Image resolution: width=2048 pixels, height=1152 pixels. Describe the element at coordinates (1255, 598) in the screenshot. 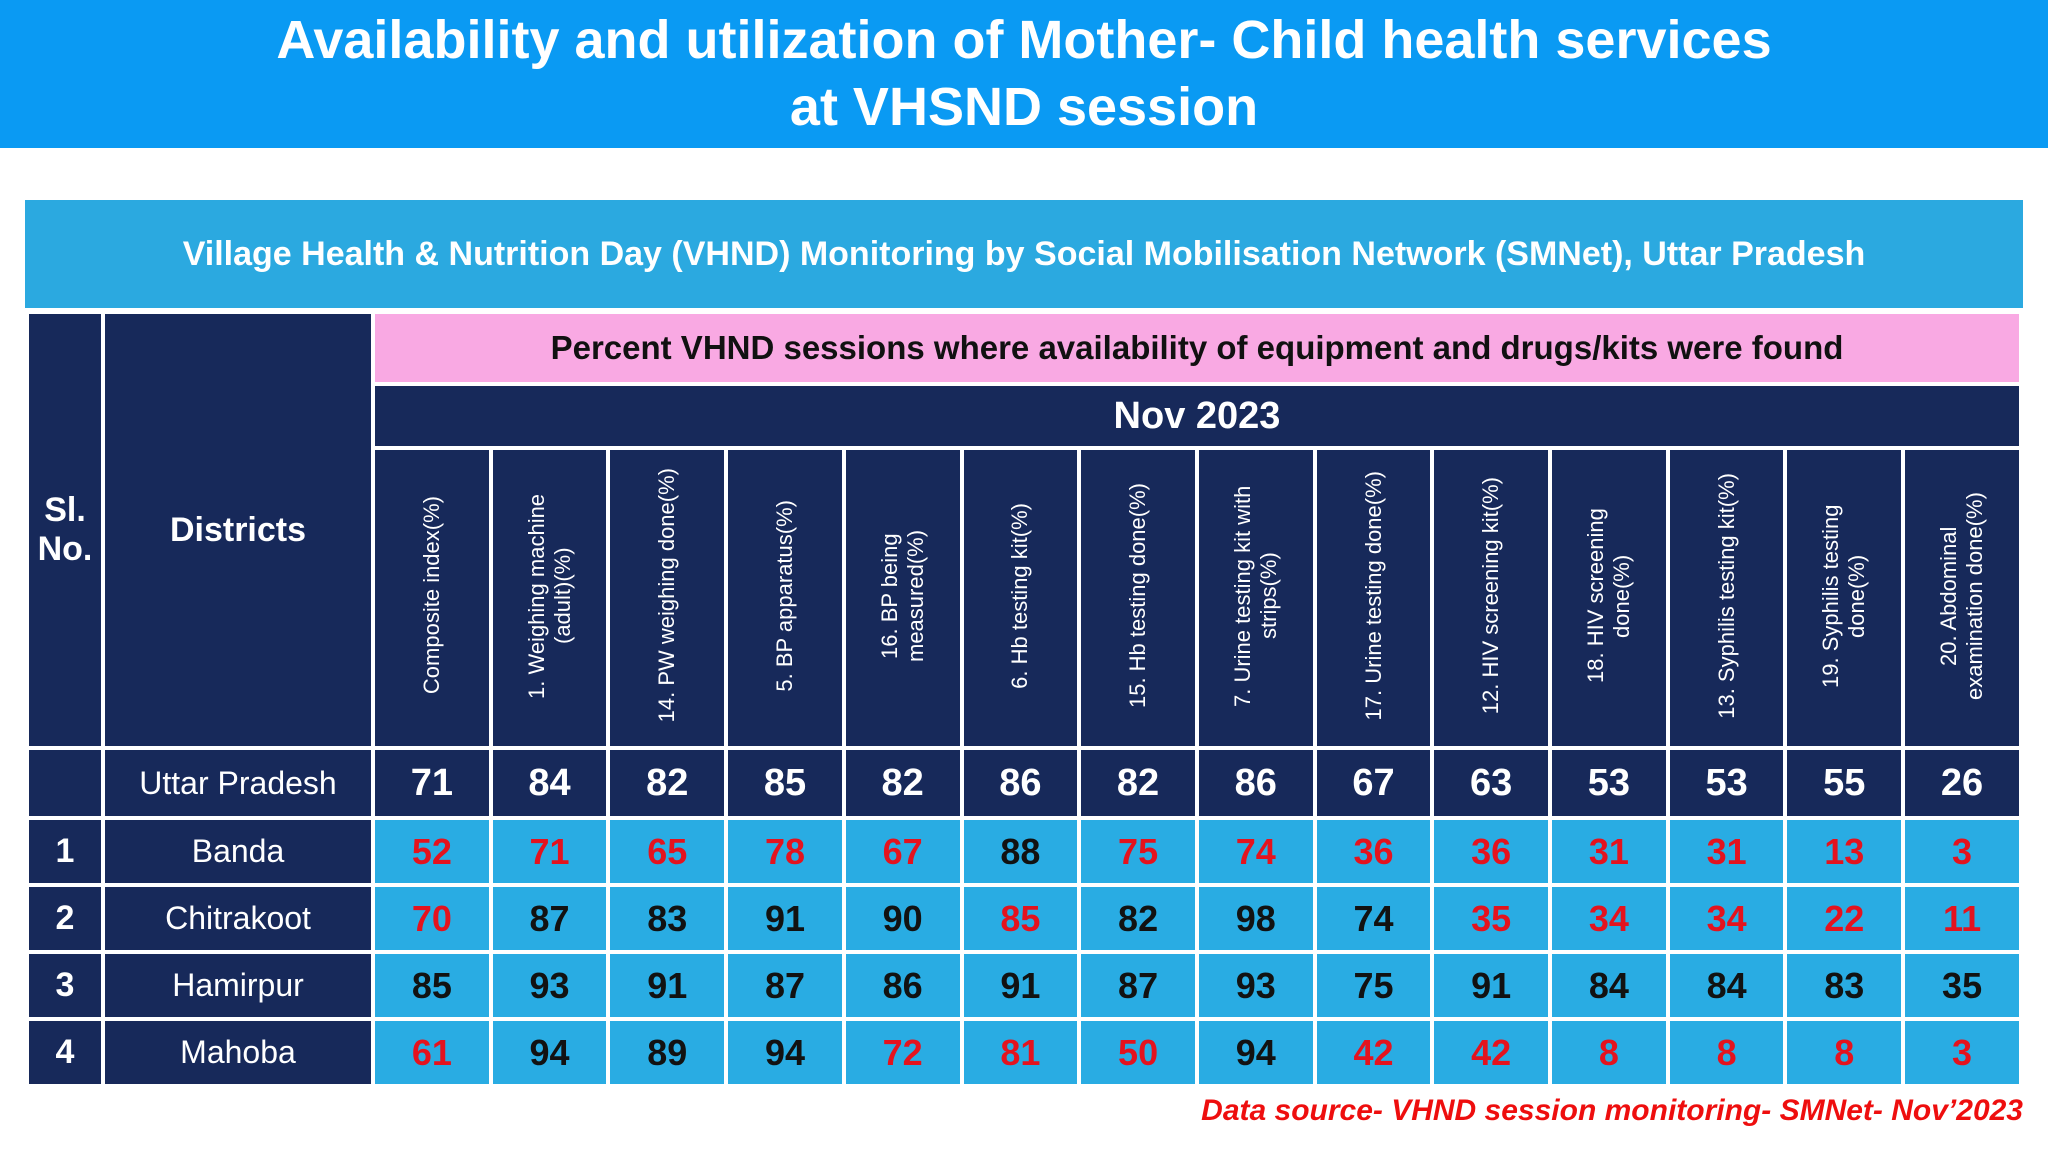

I see `column-header-cell-8: 7. Urine testing kit with strips(%)` at that location.